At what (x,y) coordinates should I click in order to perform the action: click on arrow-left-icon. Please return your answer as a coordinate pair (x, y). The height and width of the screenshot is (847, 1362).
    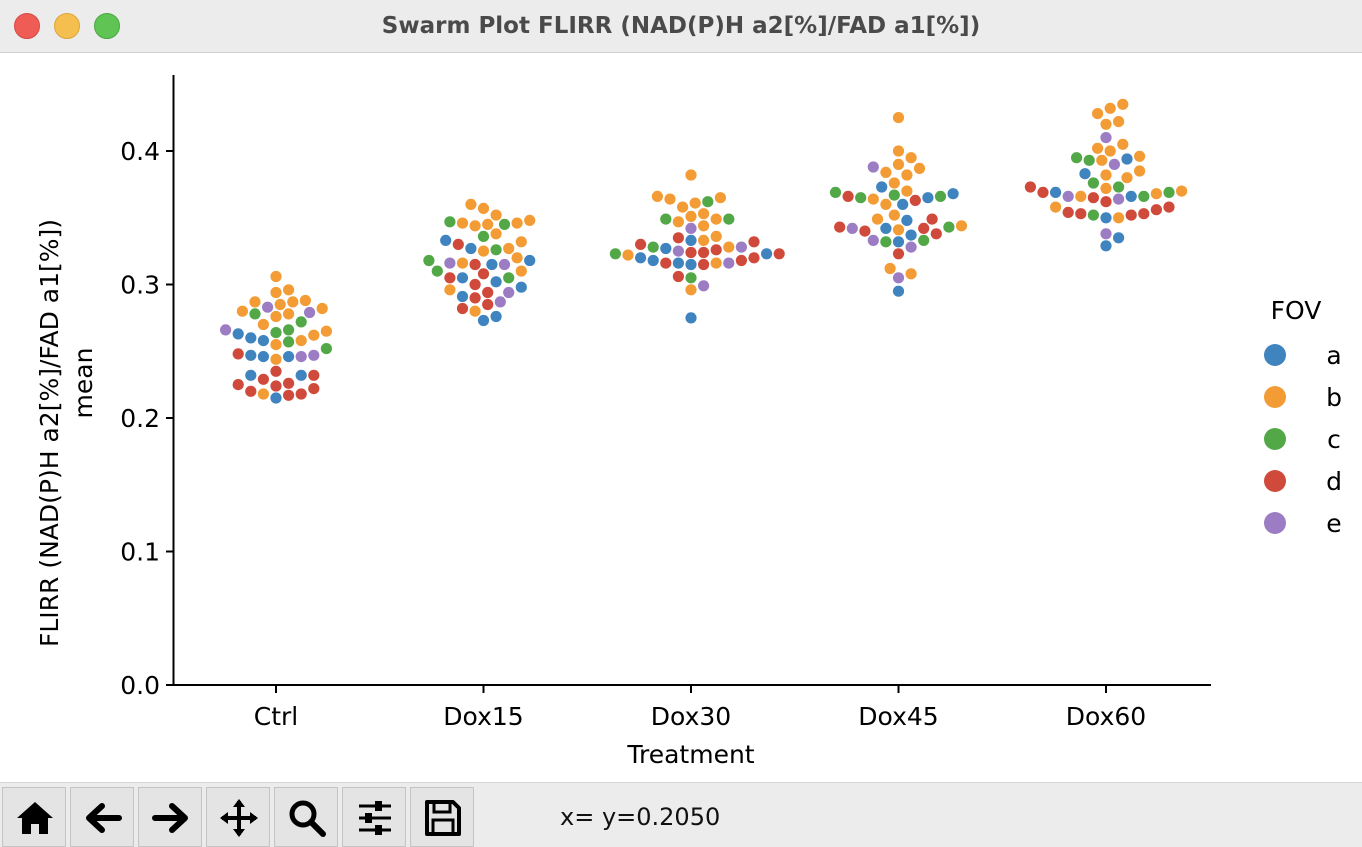
    Looking at the image, I should click on (104, 818).